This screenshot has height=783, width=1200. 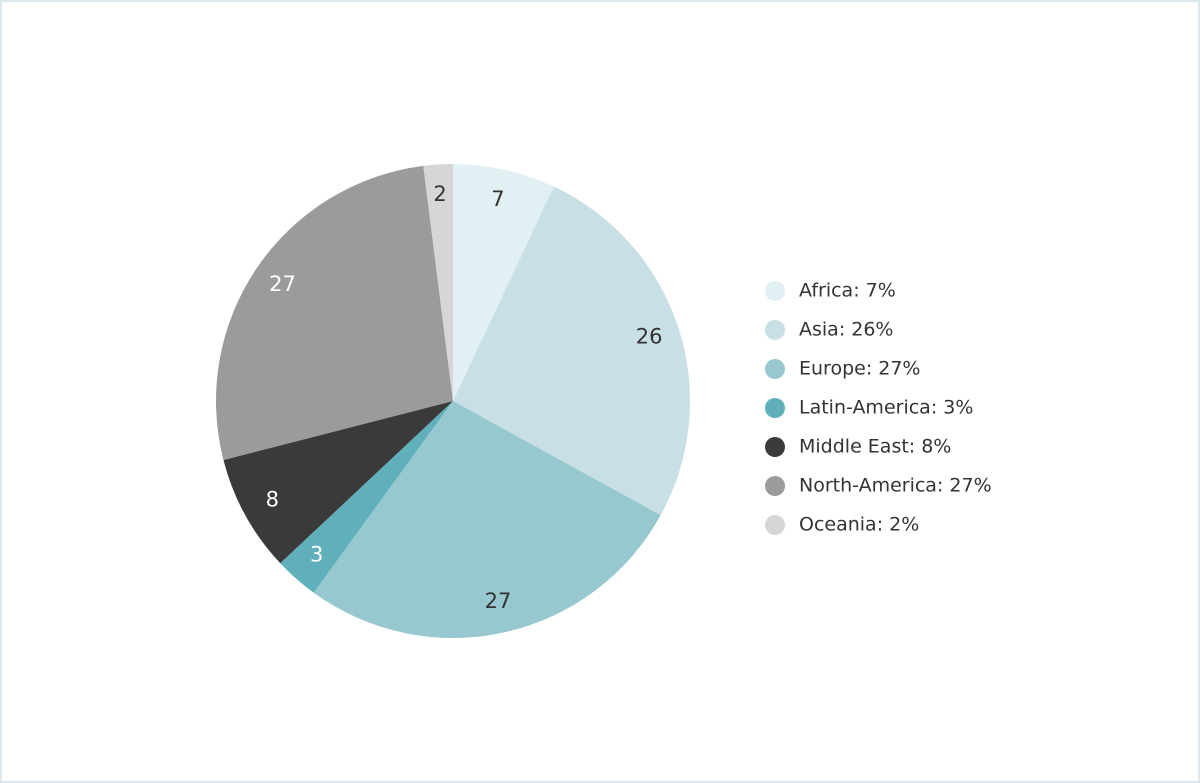 What do you see at coordinates (497, 199) in the screenshot?
I see `slice-label: 7` at bounding box center [497, 199].